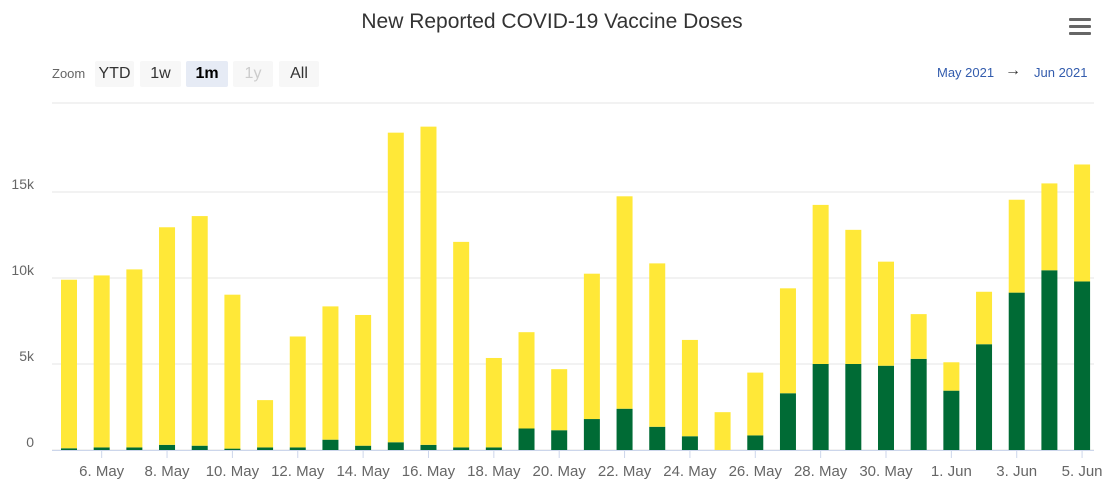  What do you see at coordinates (233, 471) in the screenshot?
I see `x-tick-label: 10. May` at bounding box center [233, 471].